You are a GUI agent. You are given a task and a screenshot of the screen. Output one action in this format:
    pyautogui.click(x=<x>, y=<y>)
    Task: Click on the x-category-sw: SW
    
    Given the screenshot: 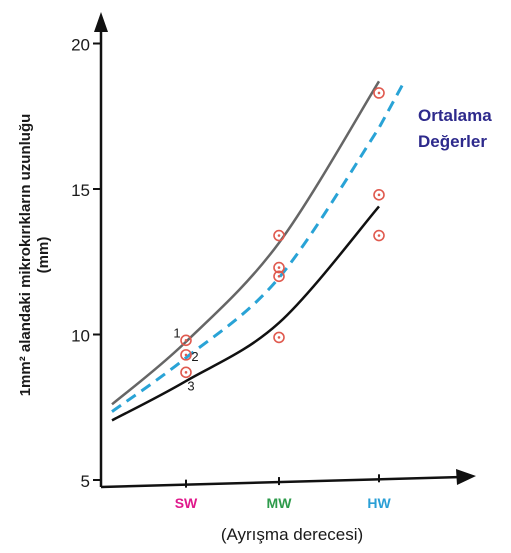 What is the action you would take?
    pyautogui.click(x=186, y=503)
    